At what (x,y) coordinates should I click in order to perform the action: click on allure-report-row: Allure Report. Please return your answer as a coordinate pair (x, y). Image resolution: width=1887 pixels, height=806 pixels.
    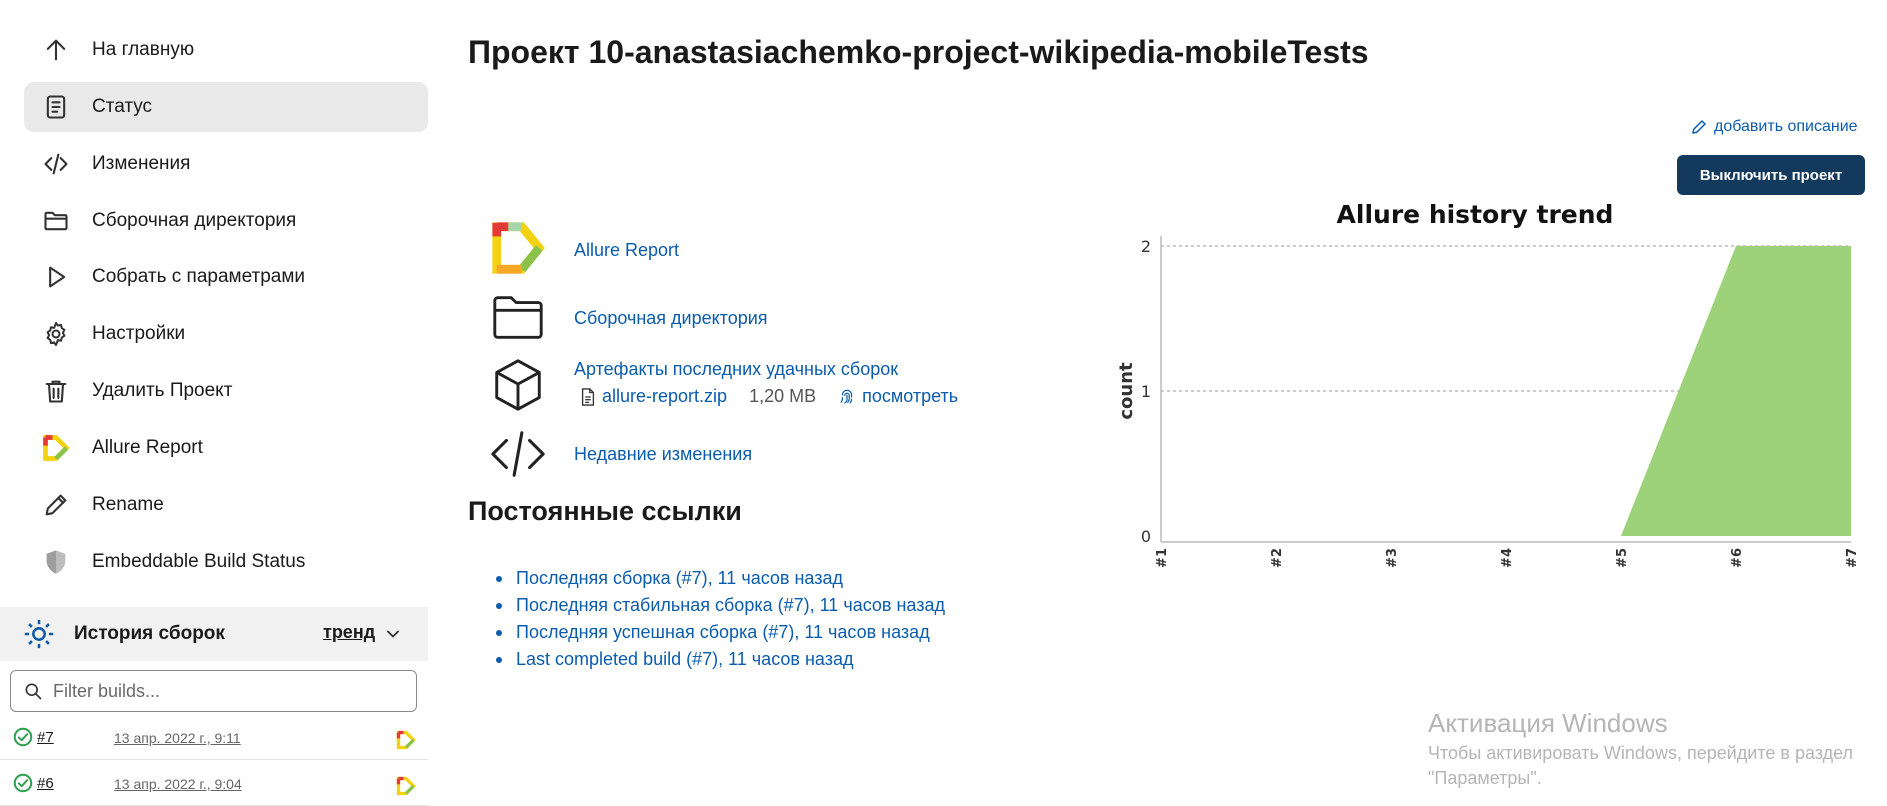
    Looking at the image, I should click on (583, 248).